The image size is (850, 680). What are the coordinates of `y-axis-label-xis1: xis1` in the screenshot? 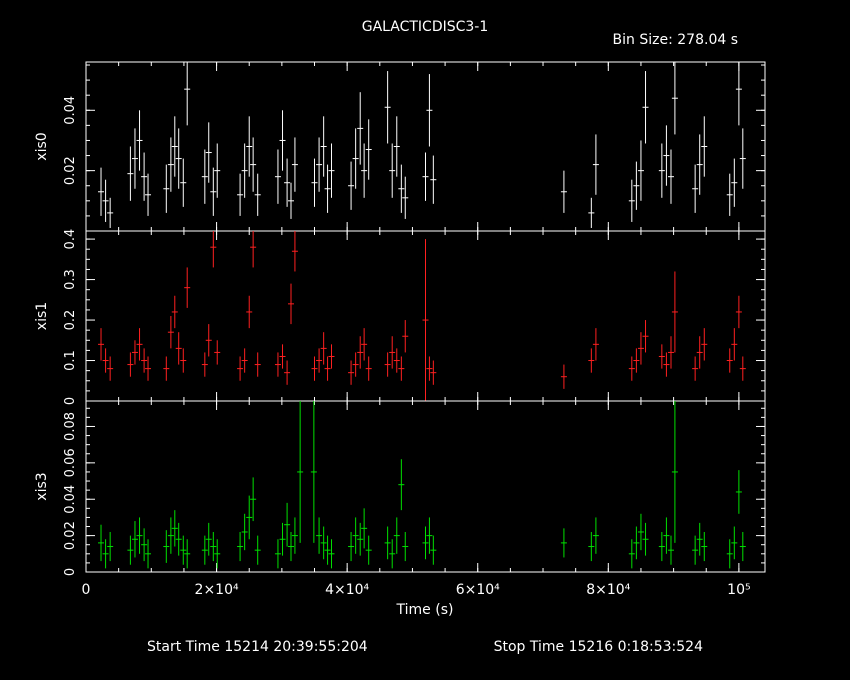 It's located at (42, 316).